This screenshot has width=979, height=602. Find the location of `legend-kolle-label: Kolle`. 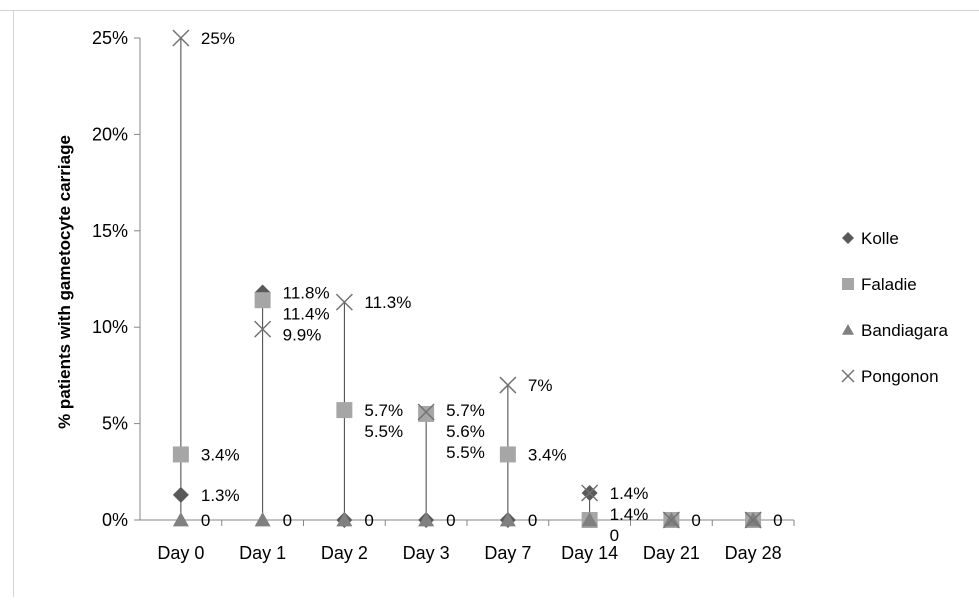

legend-kolle-label: Kolle is located at coordinates (880, 238).